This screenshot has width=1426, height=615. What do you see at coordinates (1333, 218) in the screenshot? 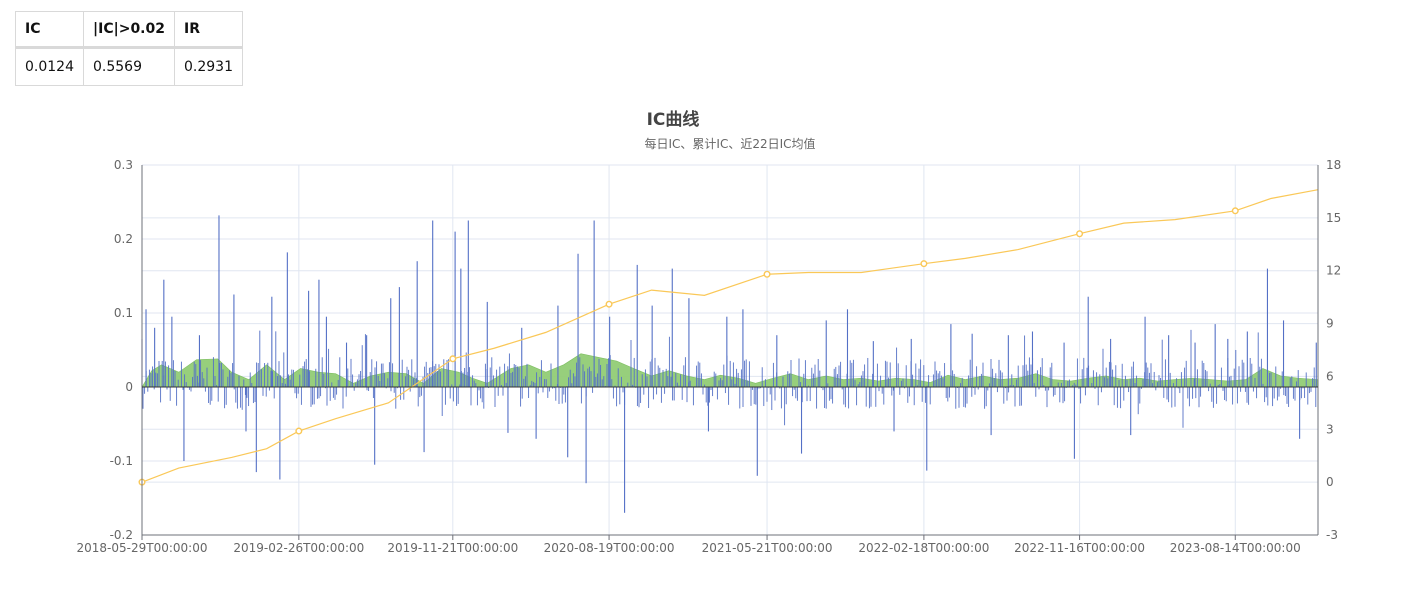
I see `y-right-tick-label: 15` at bounding box center [1333, 218].